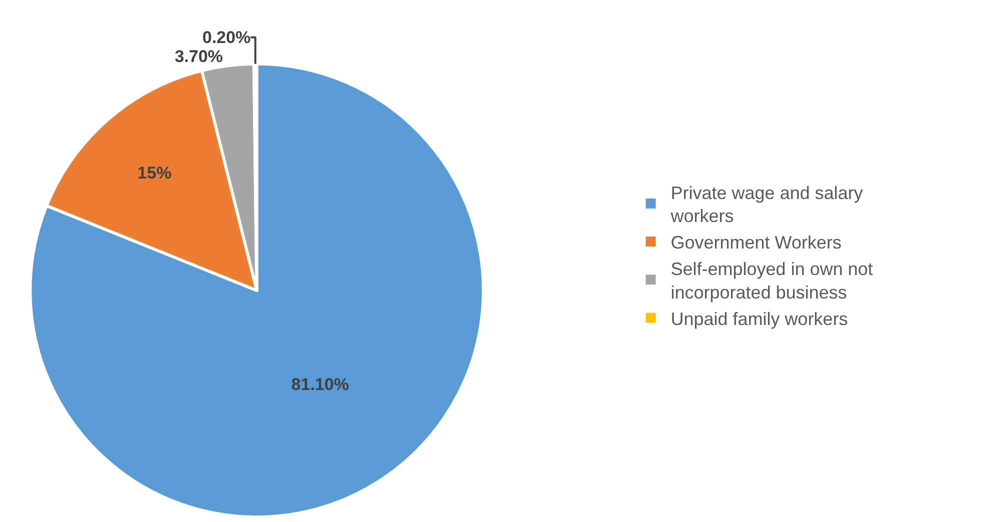 Image resolution: width=986 pixels, height=522 pixels. Describe the element at coordinates (320, 384) in the screenshot. I see `data-label: 81.10%` at that location.